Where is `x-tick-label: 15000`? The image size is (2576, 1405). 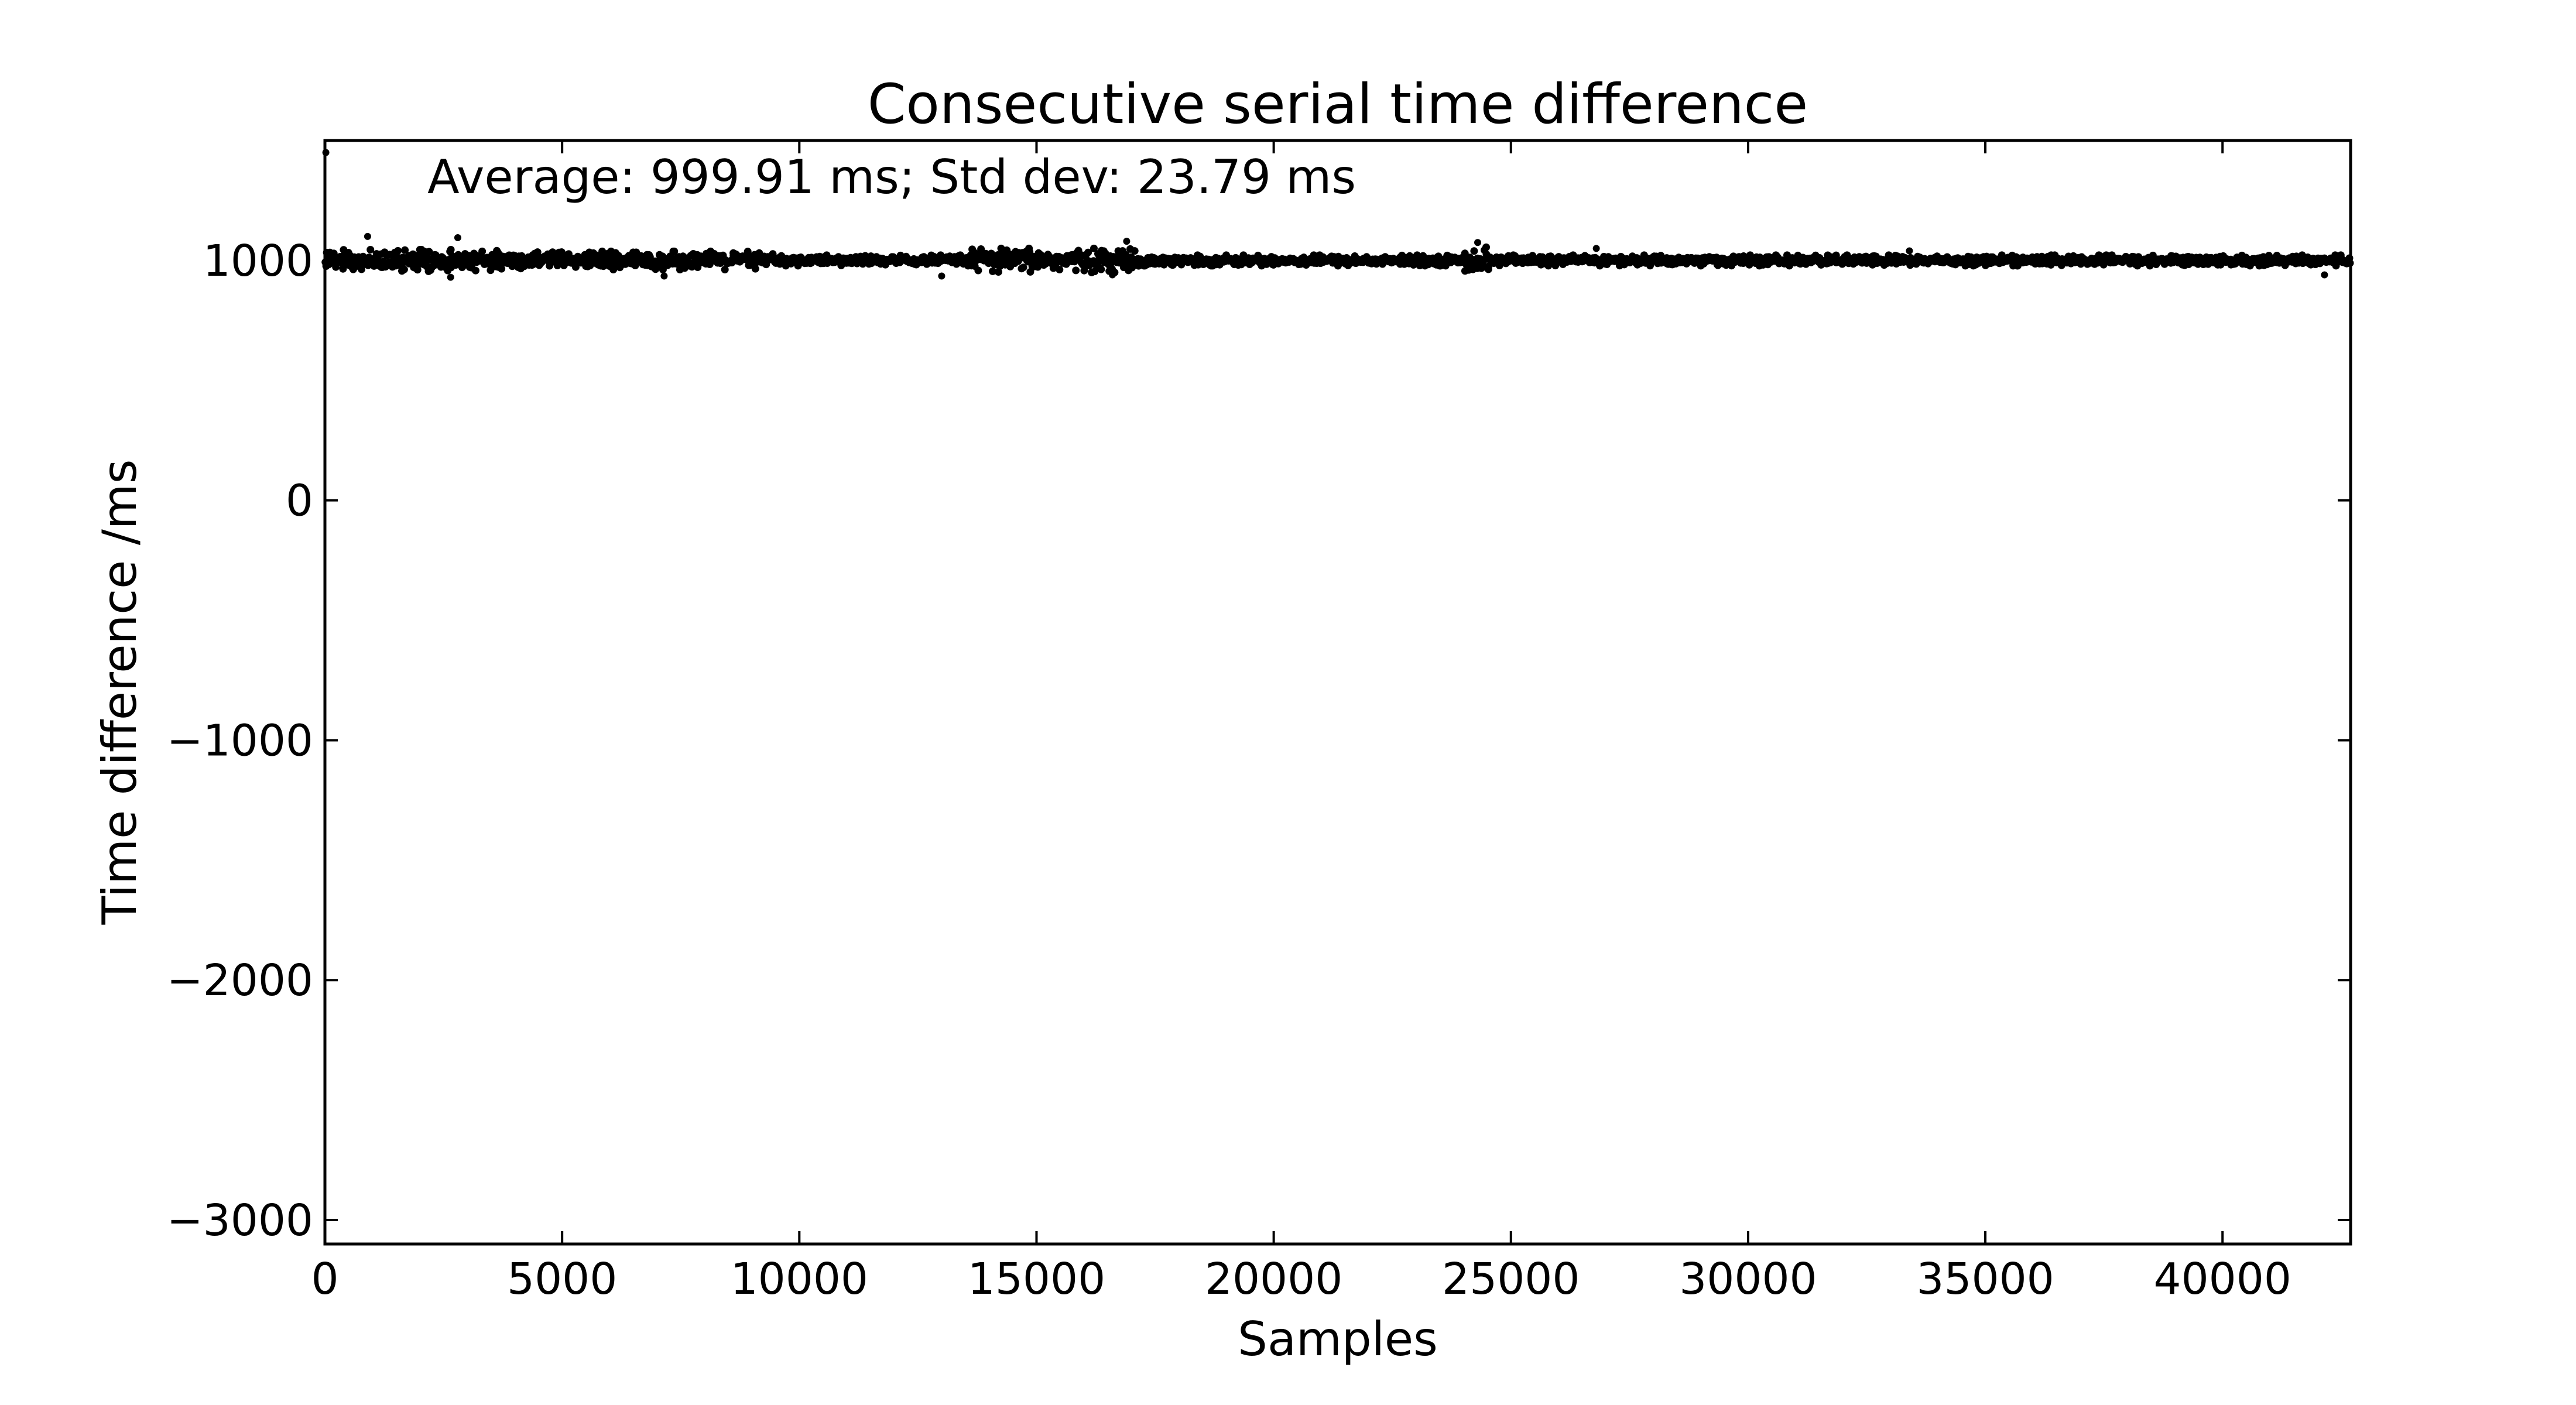 x-tick-label: 15000 is located at coordinates (1036, 1279).